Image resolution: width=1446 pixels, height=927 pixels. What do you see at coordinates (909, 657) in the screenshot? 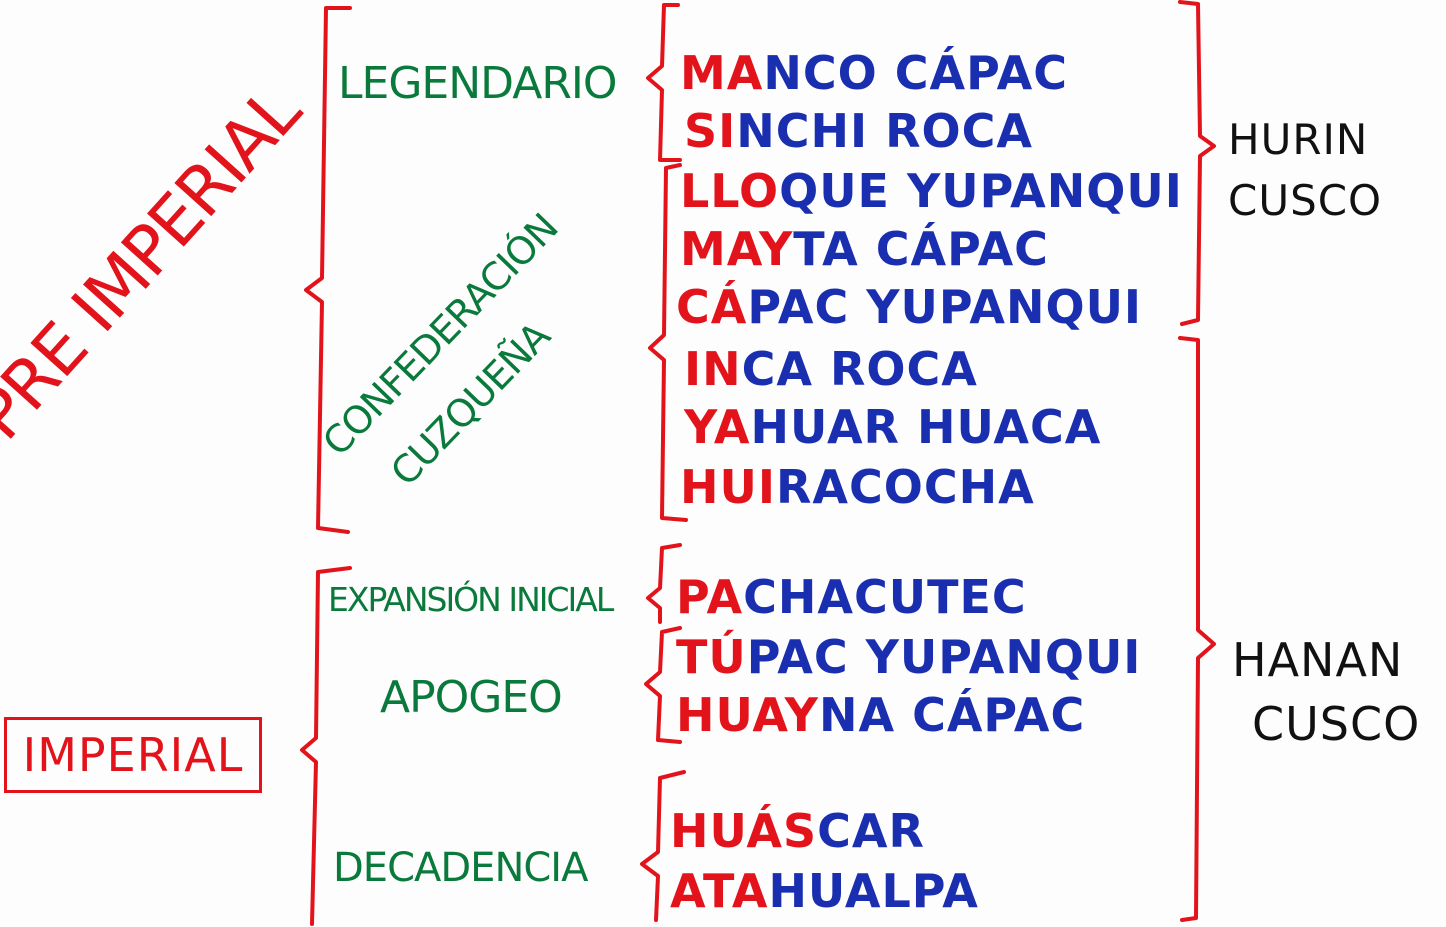
I see `inca-name-10: TÚPAC YUPANQUI` at bounding box center [909, 657].